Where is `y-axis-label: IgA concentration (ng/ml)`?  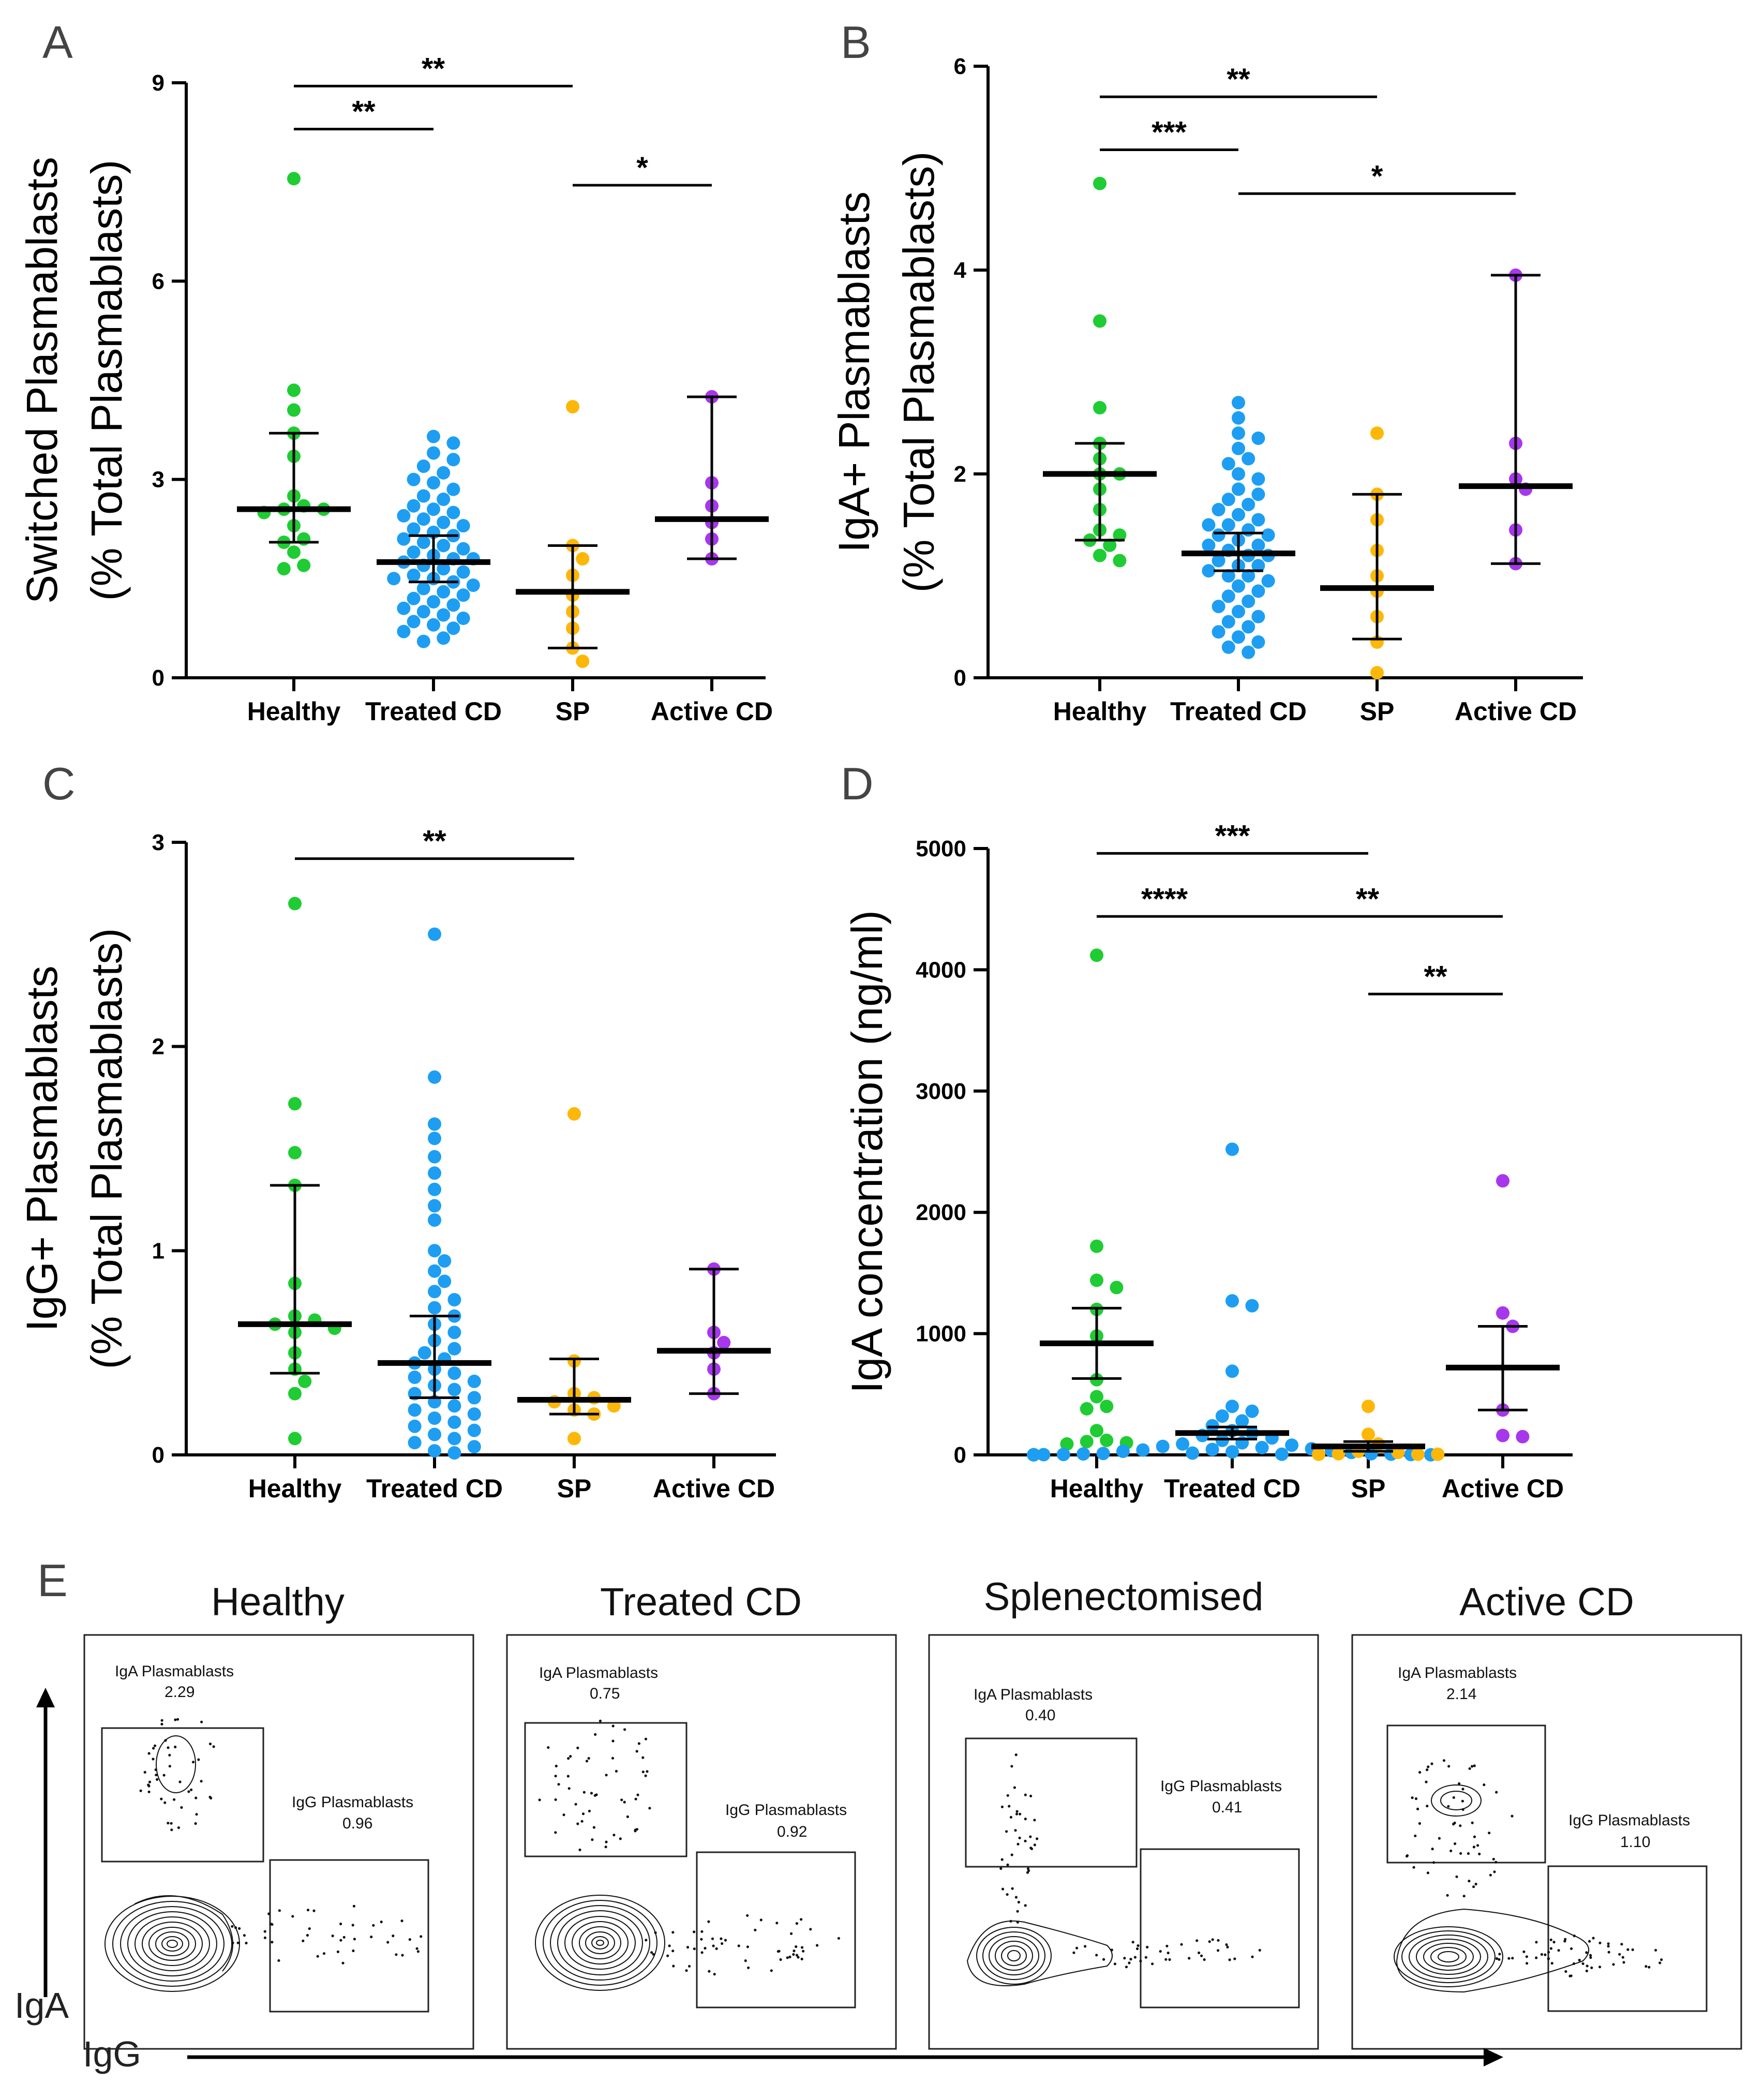 y-axis-label: IgA concentration (ng/ml) is located at coordinates (867, 1151).